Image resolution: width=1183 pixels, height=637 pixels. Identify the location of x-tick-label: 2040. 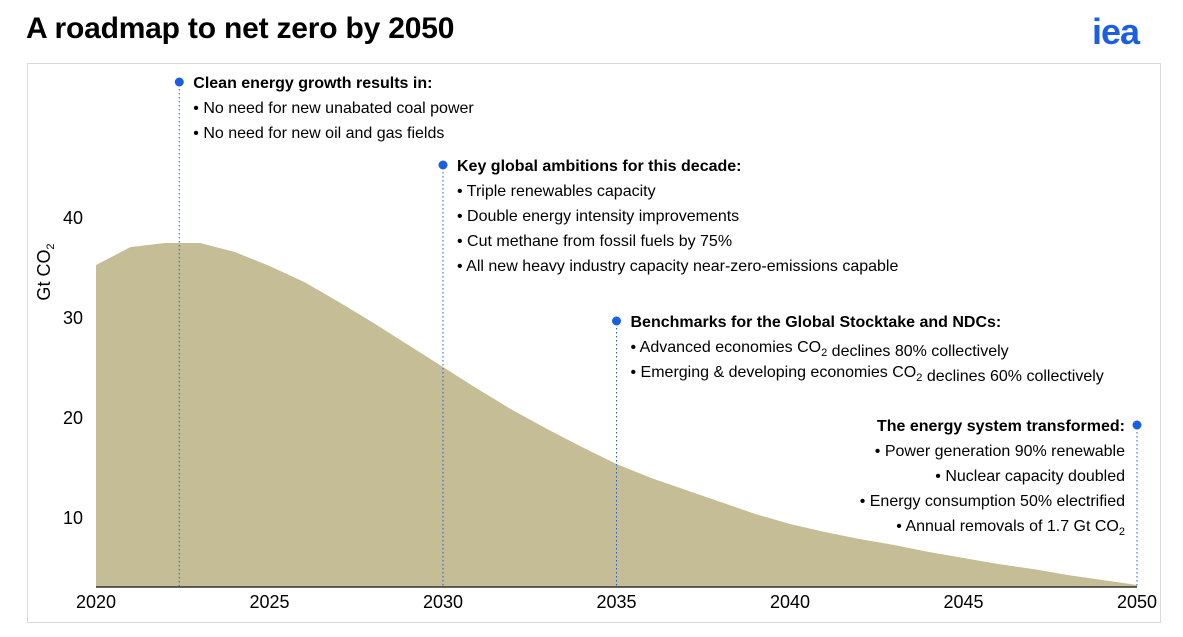
(790, 602).